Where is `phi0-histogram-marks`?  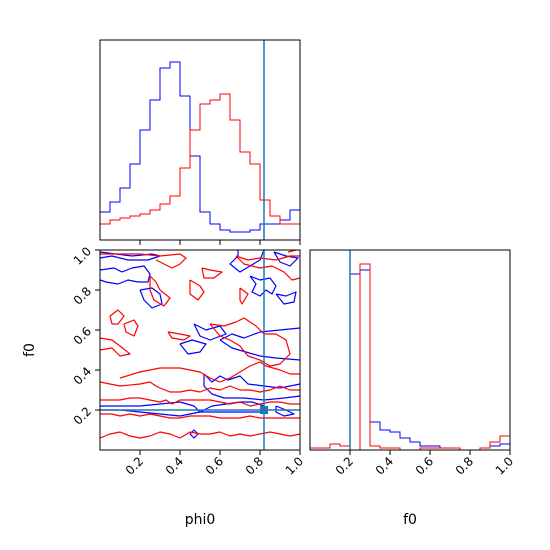
phi0-histogram-marks is located at coordinates (200, 140).